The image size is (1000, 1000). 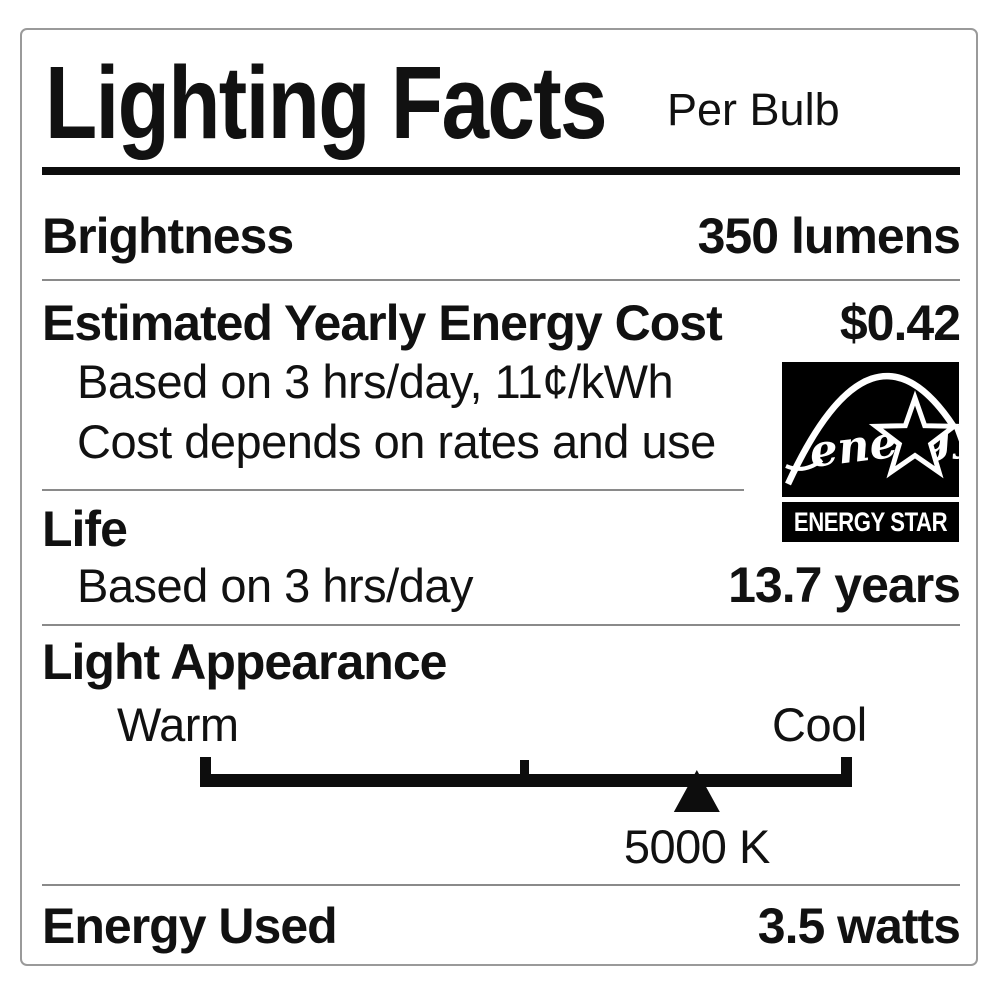 What do you see at coordinates (696, 846) in the screenshot?
I see `kelvin-value: 5000 K` at bounding box center [696, 846].